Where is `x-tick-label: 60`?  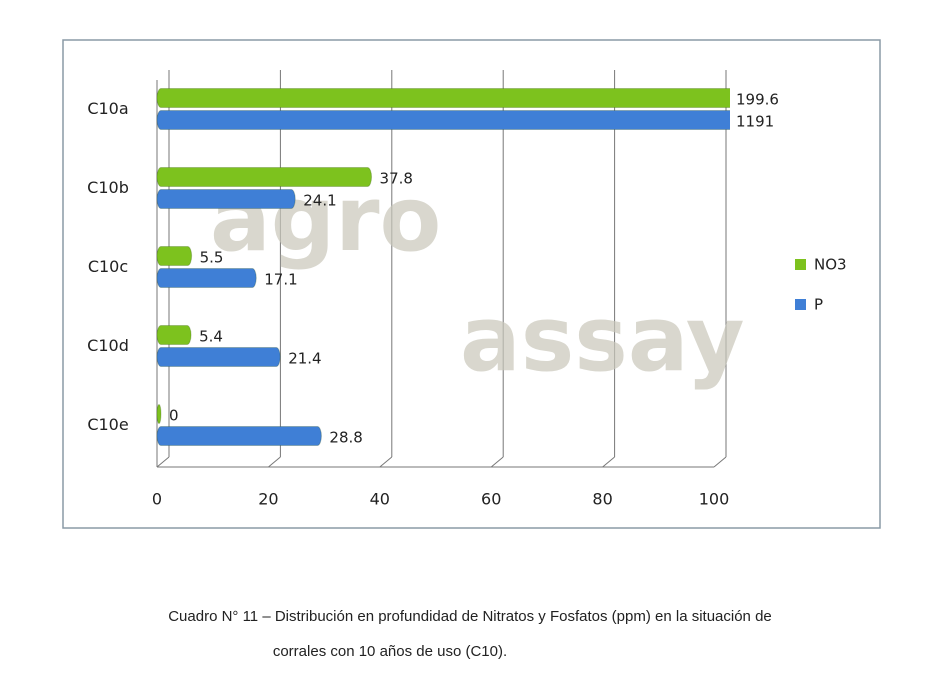
x-tick-label: 60 is located at coordinates (491, 499).